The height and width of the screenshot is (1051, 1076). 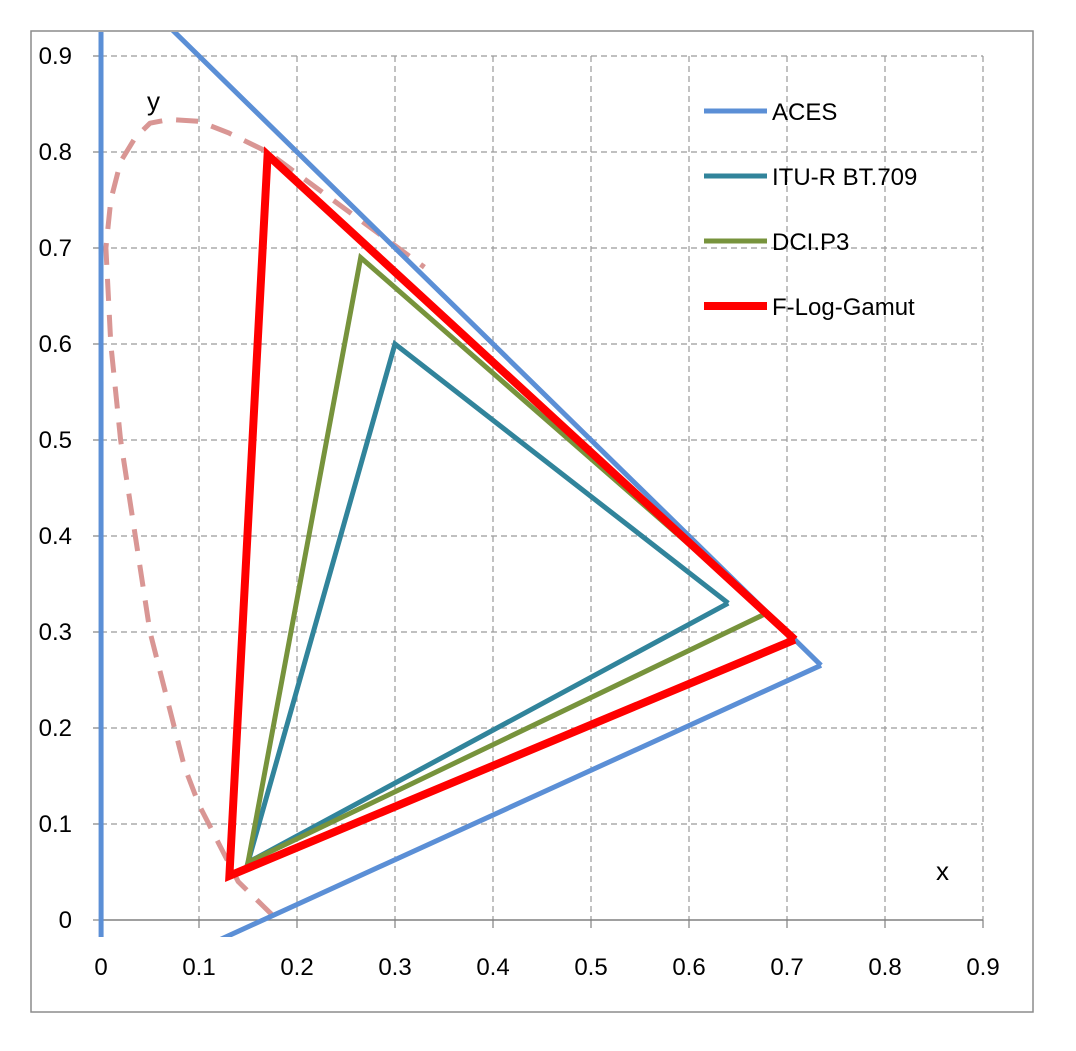 What do you see at coordinates (100, 967) in the screenshot?
I see `x-tick-label: 0` at bounding box center [100, 967].